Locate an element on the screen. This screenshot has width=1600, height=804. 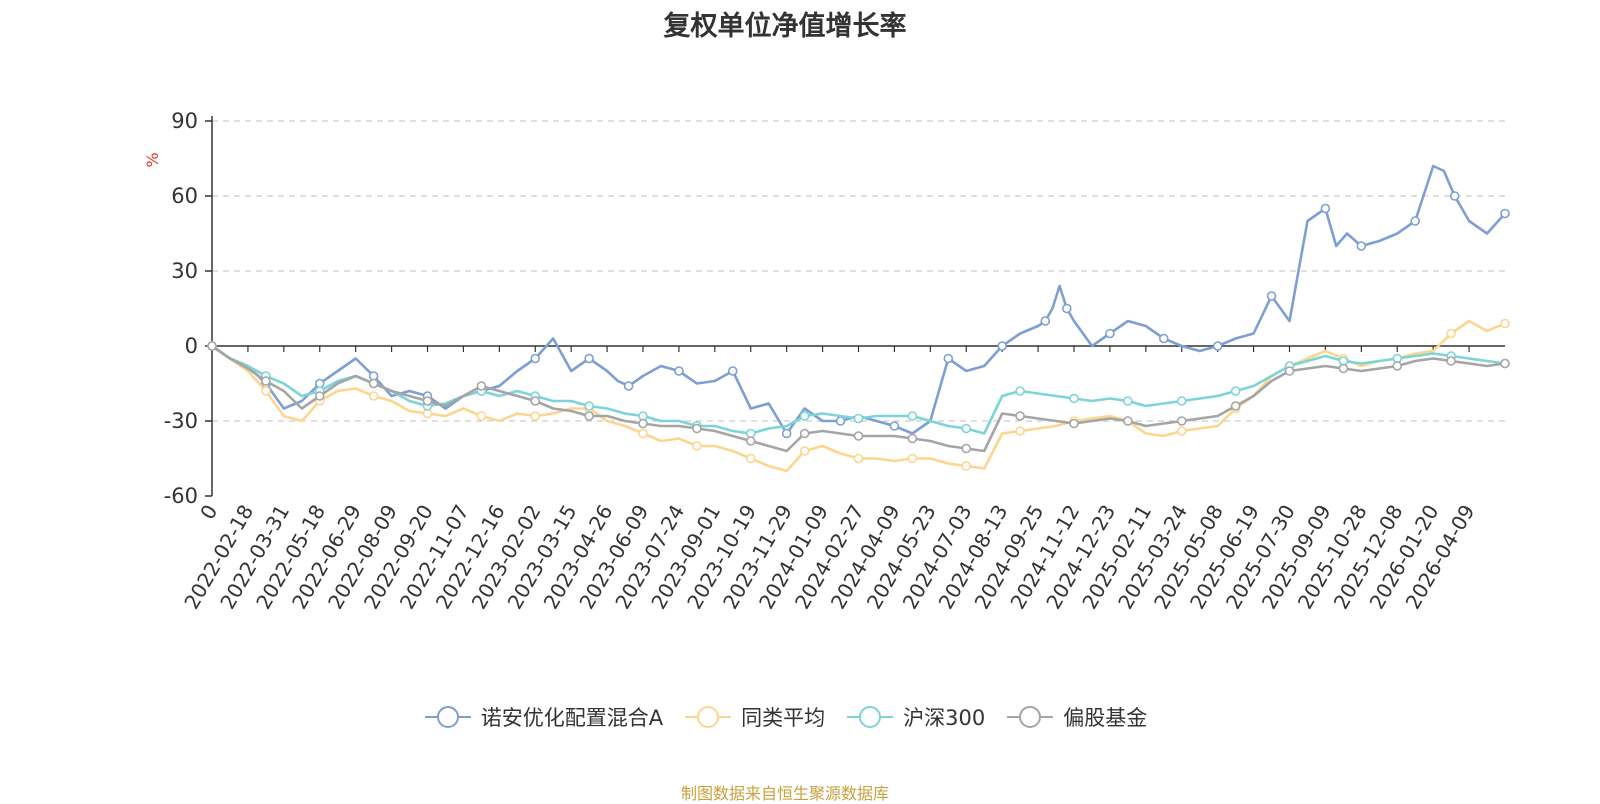
y-tick-label: -60 is located at coordinates (181, 496).